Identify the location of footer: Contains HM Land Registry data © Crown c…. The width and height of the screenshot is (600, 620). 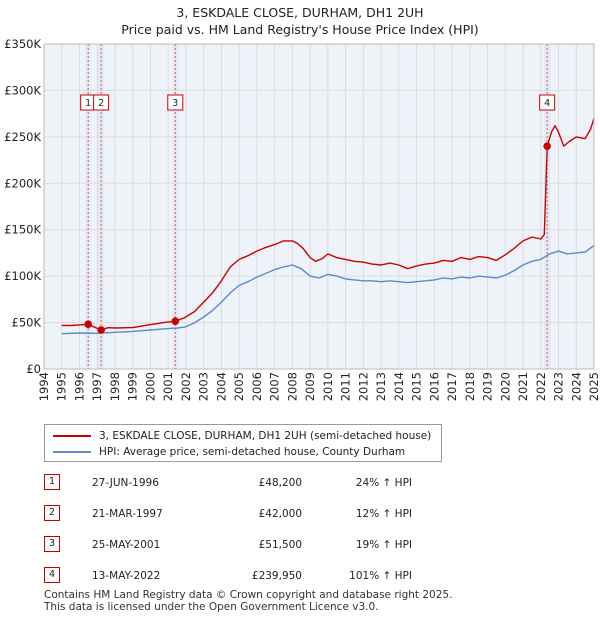
(248, 601).